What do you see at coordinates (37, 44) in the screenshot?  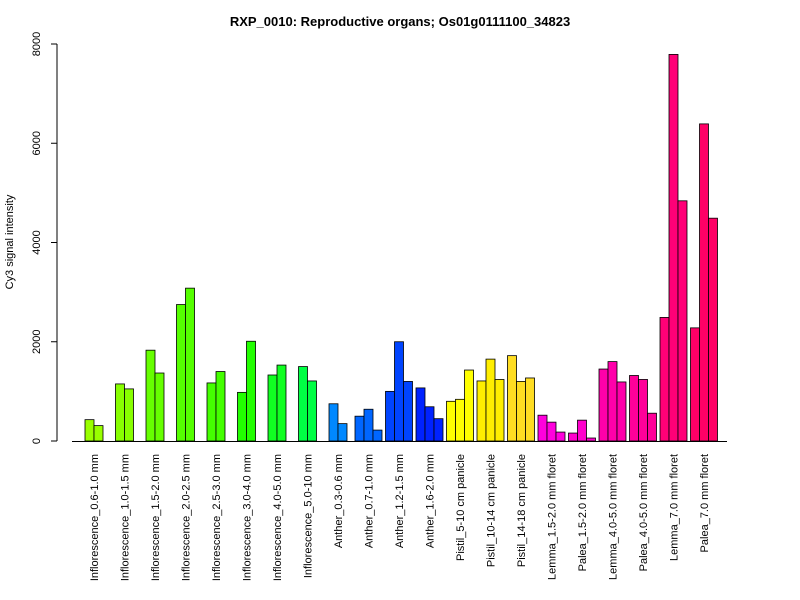 I see `y-tick-label: 8000` at bounding box center [37, 44].